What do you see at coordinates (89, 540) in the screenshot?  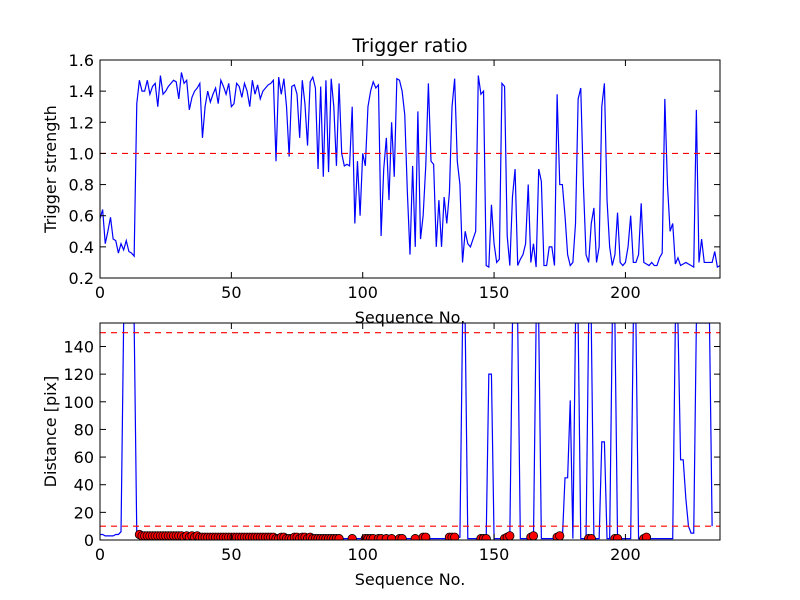 I see `y-tick-label: 0` at bounding box center [89, 540].